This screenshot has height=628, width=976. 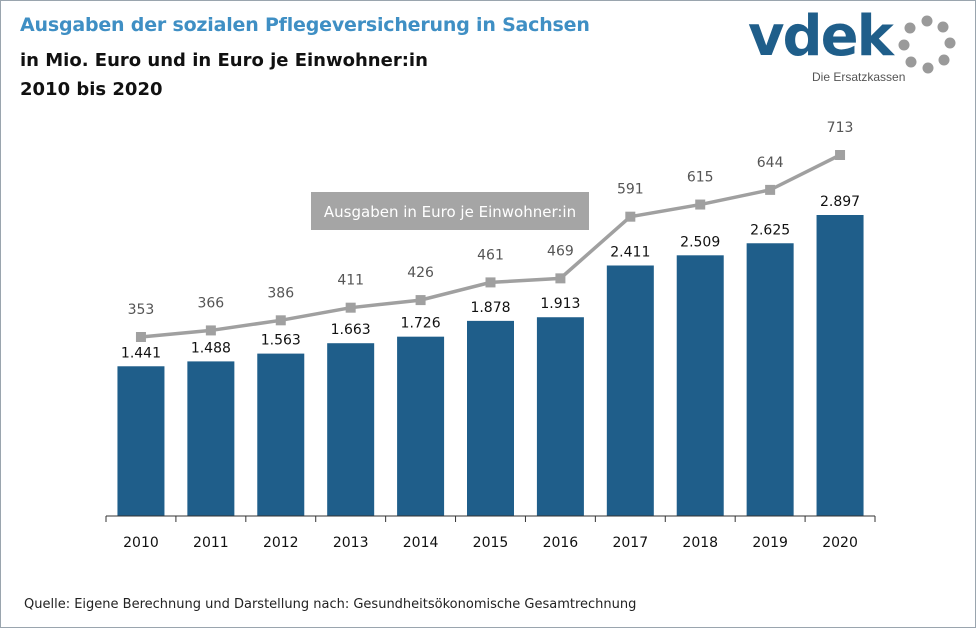 What do you see at coordinates (927, 44) in the screenshot?
I see `logo-ring-icon` at bounding box center [927, 44].